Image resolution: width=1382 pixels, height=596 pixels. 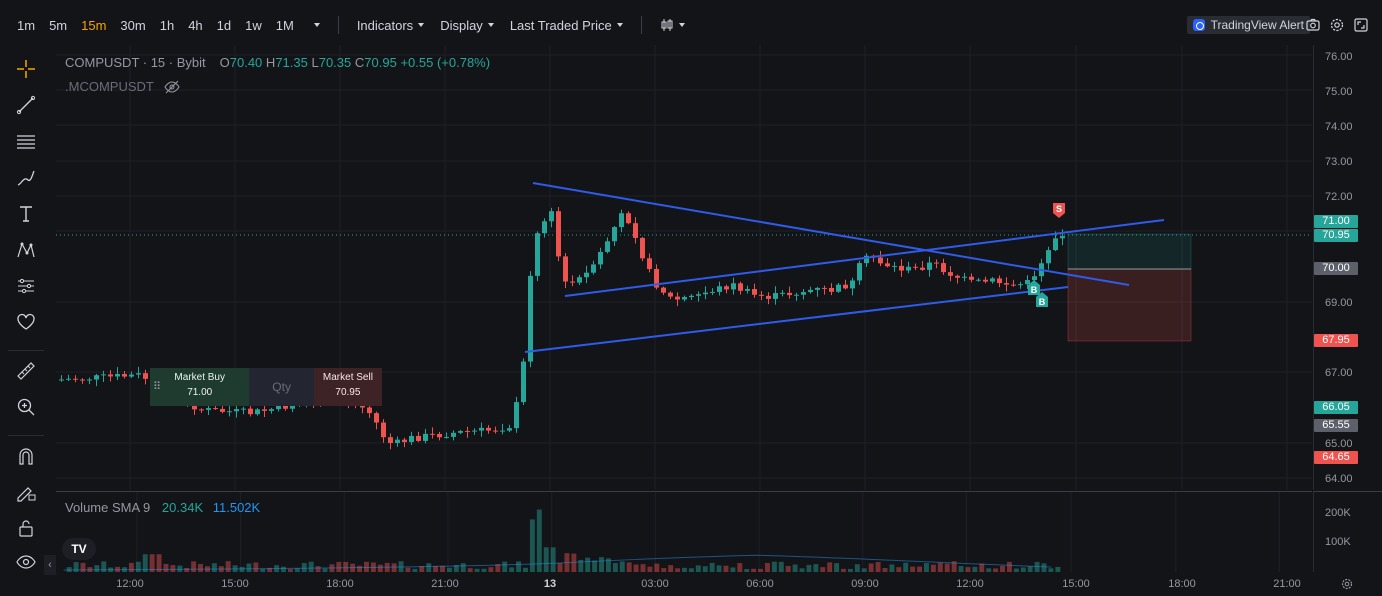 What do you see at coordinates (26, 25) in the screenshot?
I see `timeframe-1m: 1m` at bounding box center [26, 25].